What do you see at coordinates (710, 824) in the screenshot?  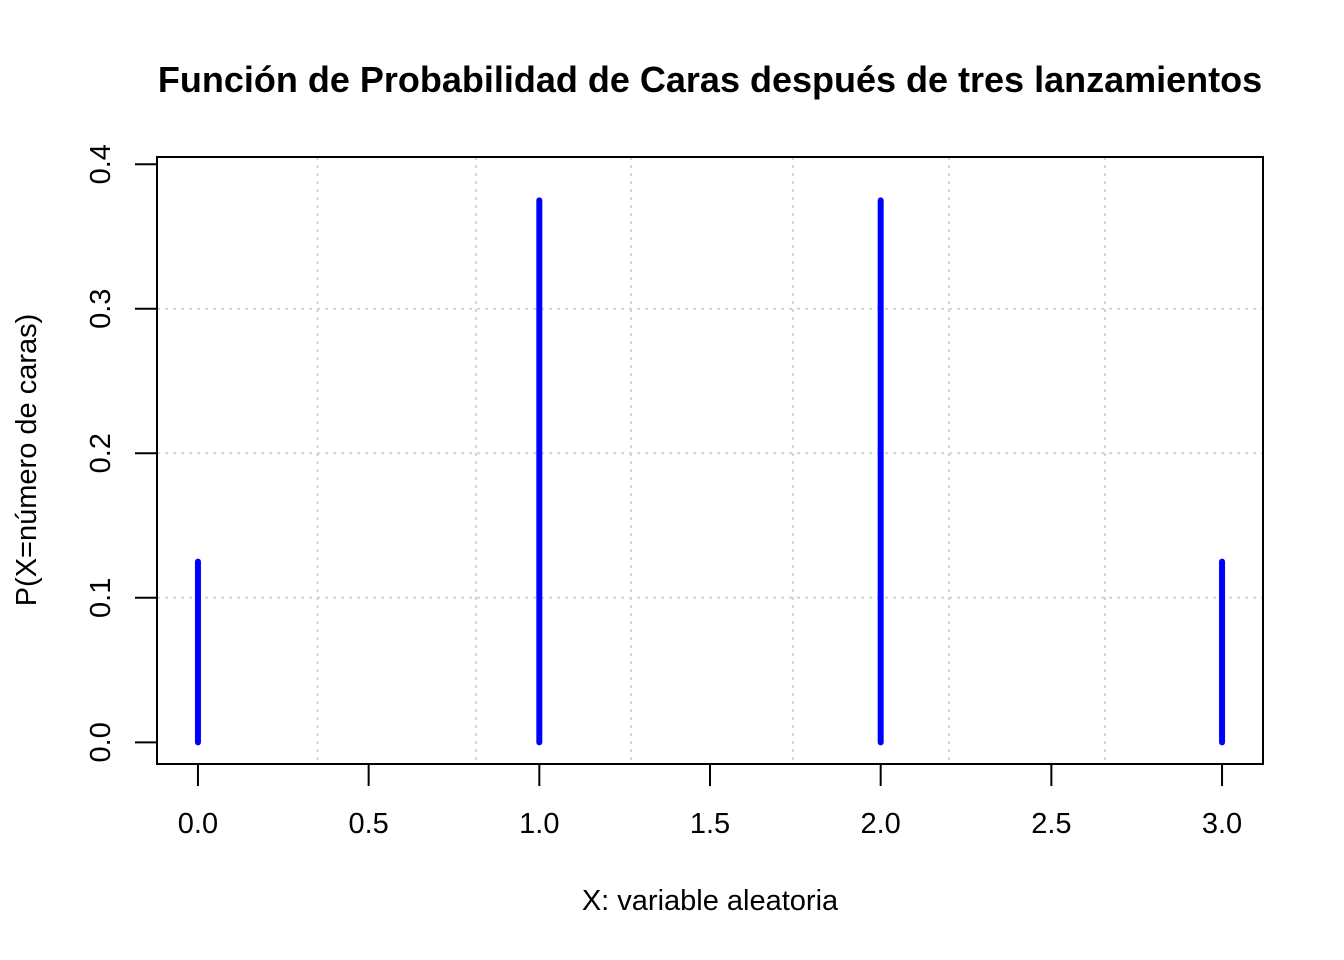 I see `x-tick-label-3: 1.5` at bounding box center [710, 824].